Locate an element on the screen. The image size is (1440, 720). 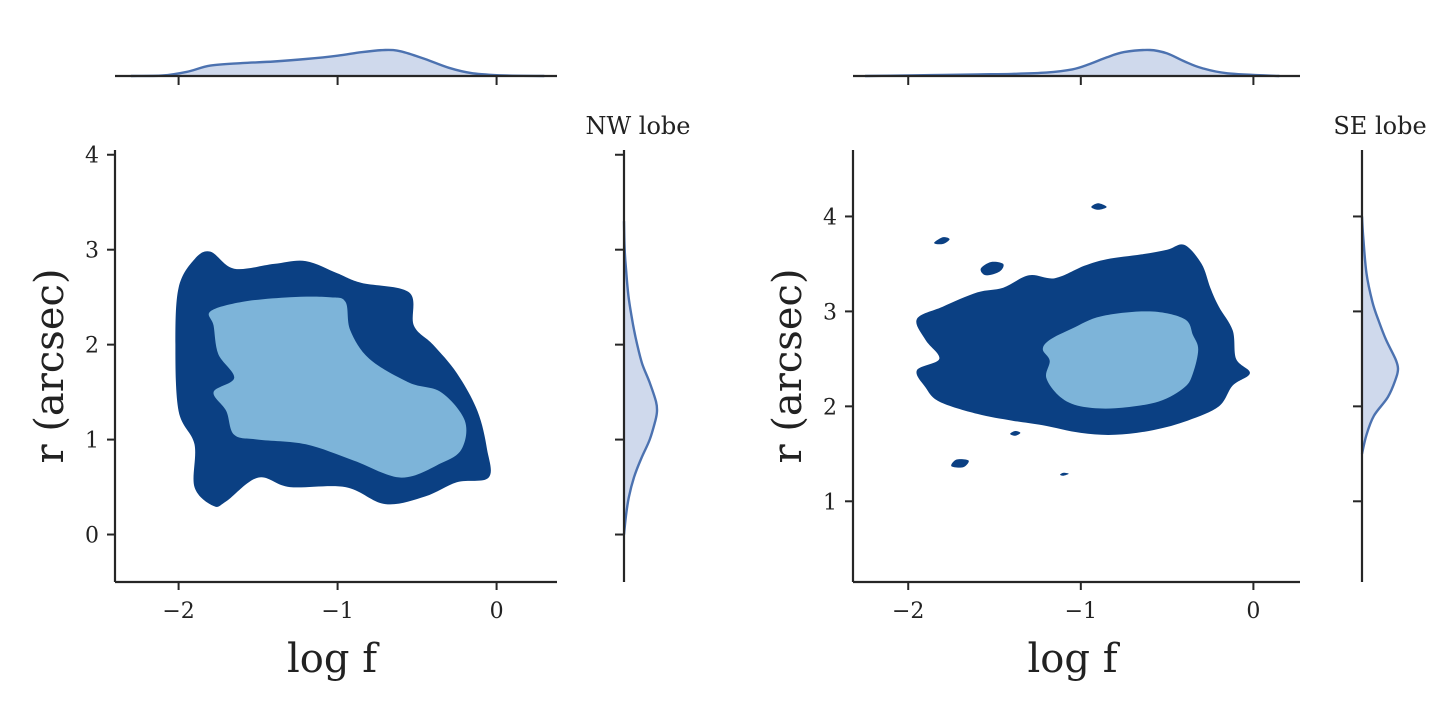
panel-title: SE lobe is located at coordinates (1379, 126).